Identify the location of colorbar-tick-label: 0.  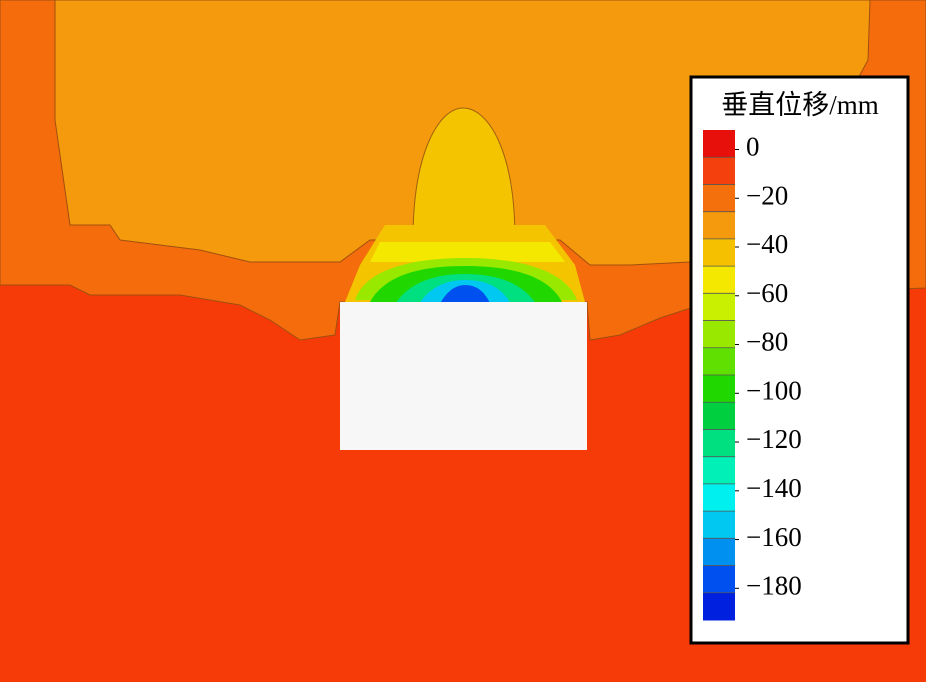
(753, 147).